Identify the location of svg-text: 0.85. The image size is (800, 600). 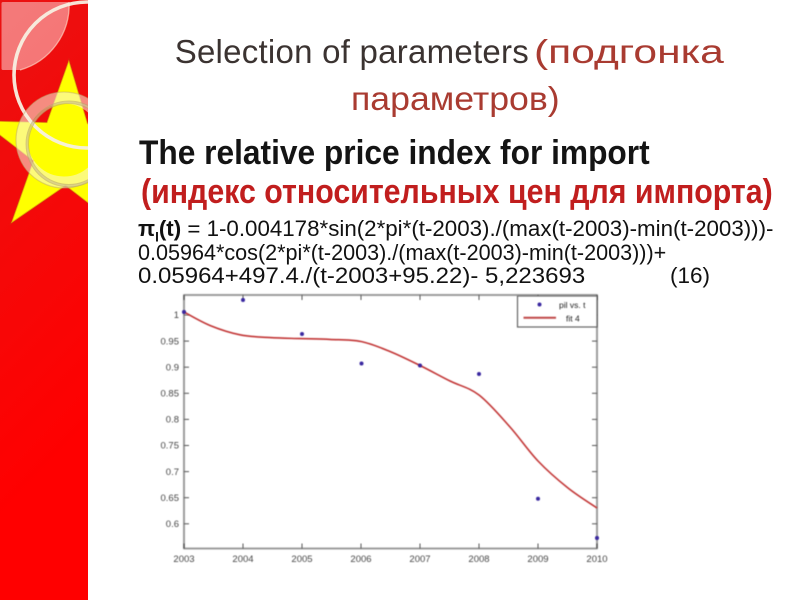
(170, 394).